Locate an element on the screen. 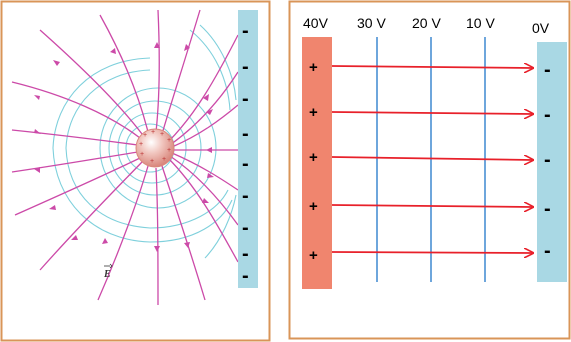 Image resolution: width=571 pixels, height=342 pixels. voltage-label-0v: 0V is located at coordinates (541, 28).